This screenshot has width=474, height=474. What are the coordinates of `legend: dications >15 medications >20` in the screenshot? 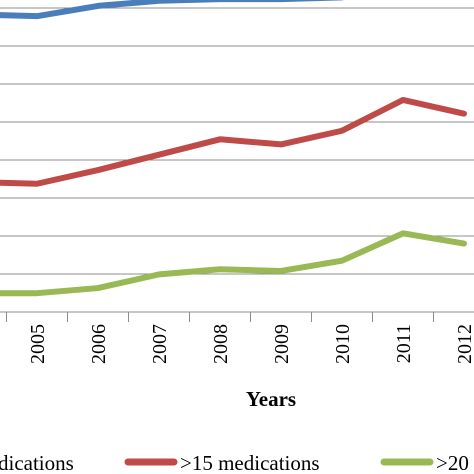 It's located at (234, 462).